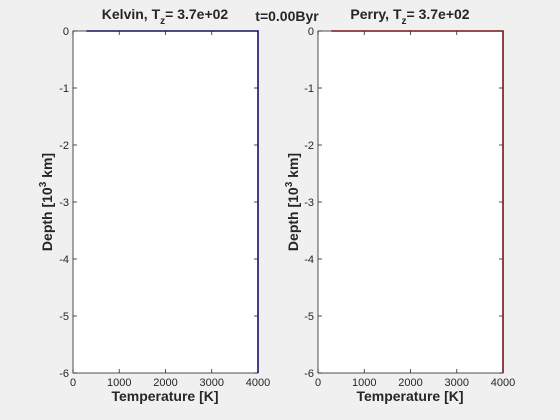 This screenshot has width=560, height=420. Describe the element at coordinates (287, 16) in the screenshot. I see `figure-time-label: t=0.00Byr` at that location.